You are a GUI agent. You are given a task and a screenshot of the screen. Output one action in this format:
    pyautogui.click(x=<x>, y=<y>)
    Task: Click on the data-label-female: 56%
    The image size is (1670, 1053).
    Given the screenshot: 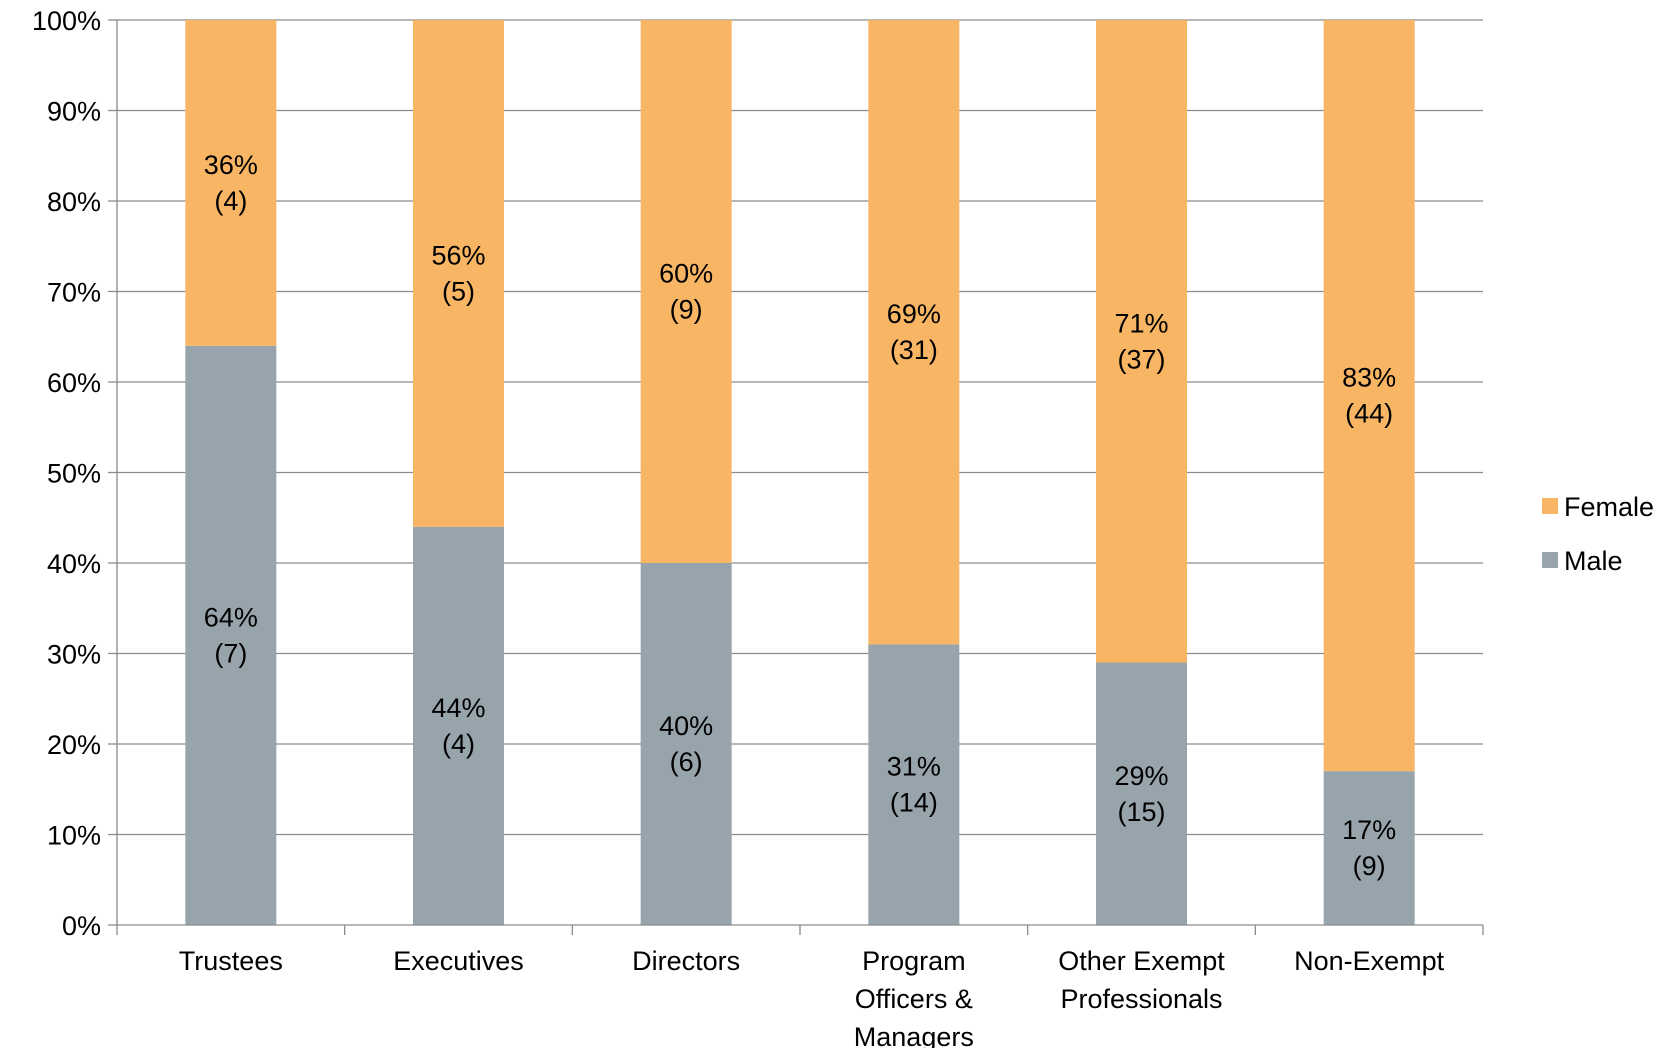 What is the action you would take?
    pyautogui.click(x=458, y=255)
    